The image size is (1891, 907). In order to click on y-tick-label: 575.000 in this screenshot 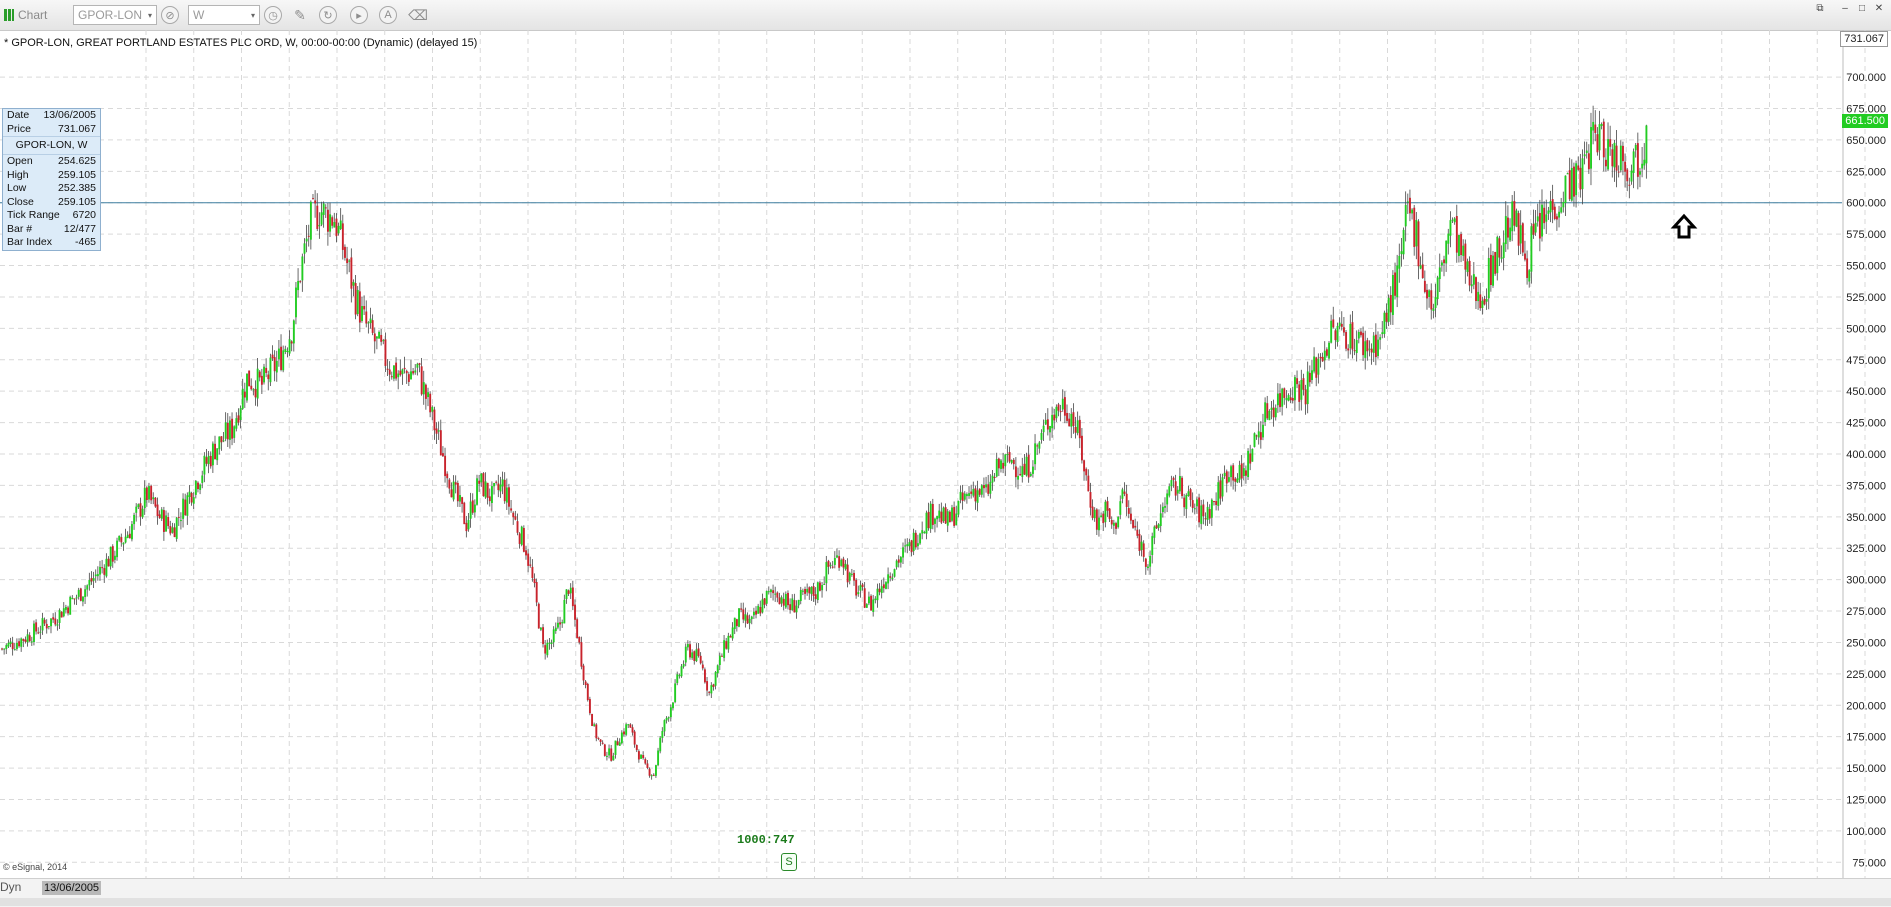, I will do `click(1866, 235)`.